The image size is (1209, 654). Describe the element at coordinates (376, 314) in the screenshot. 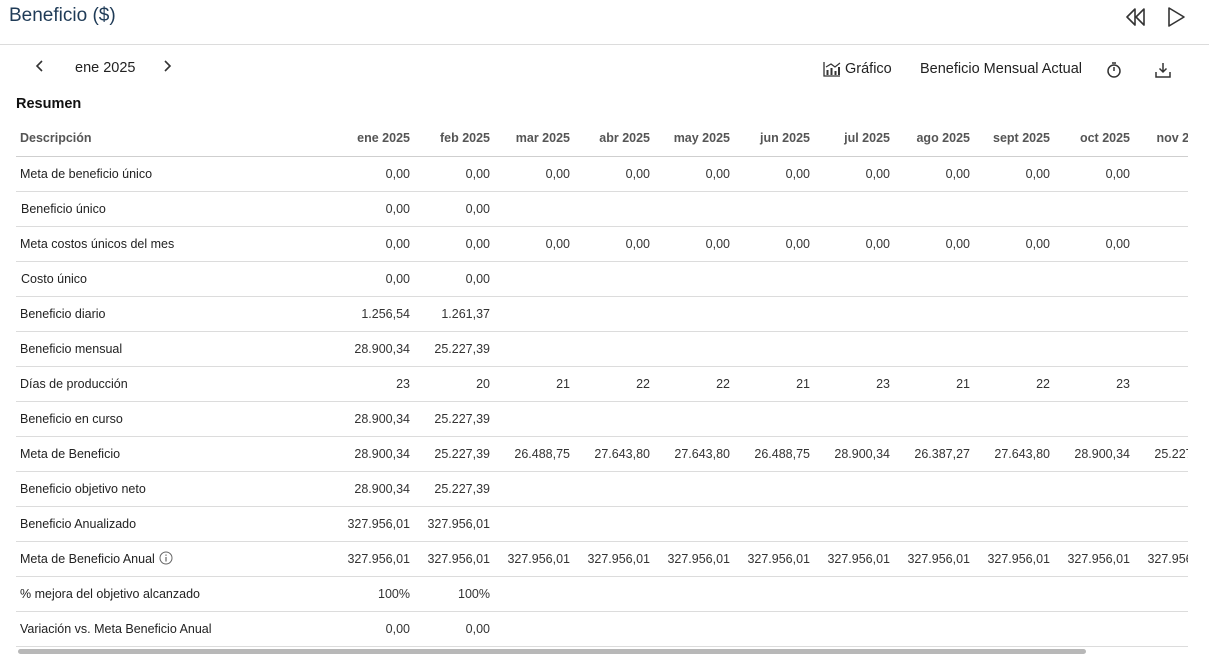

I see `table-cell: 1.256,54` at that location.